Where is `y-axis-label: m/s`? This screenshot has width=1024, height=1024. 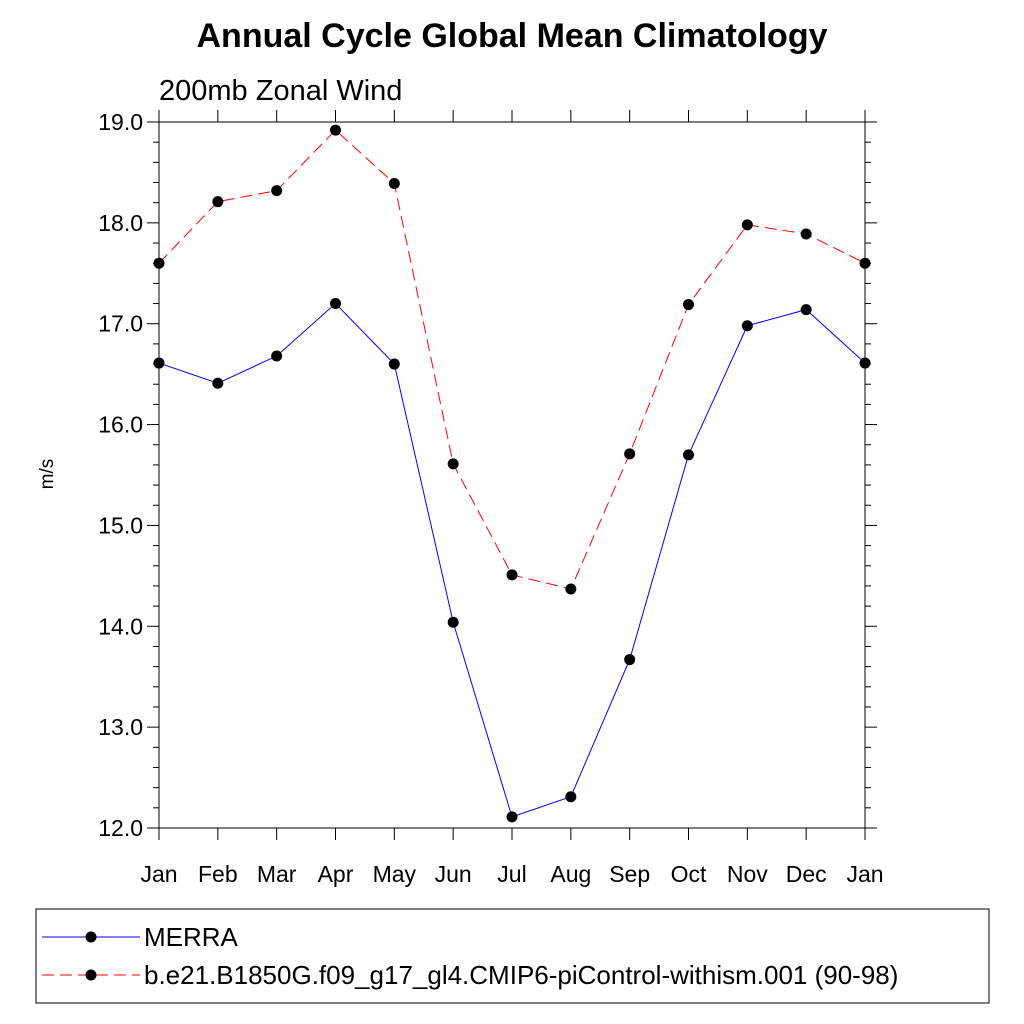 y-axis-label: m/s is located at coordinates (47, 474).